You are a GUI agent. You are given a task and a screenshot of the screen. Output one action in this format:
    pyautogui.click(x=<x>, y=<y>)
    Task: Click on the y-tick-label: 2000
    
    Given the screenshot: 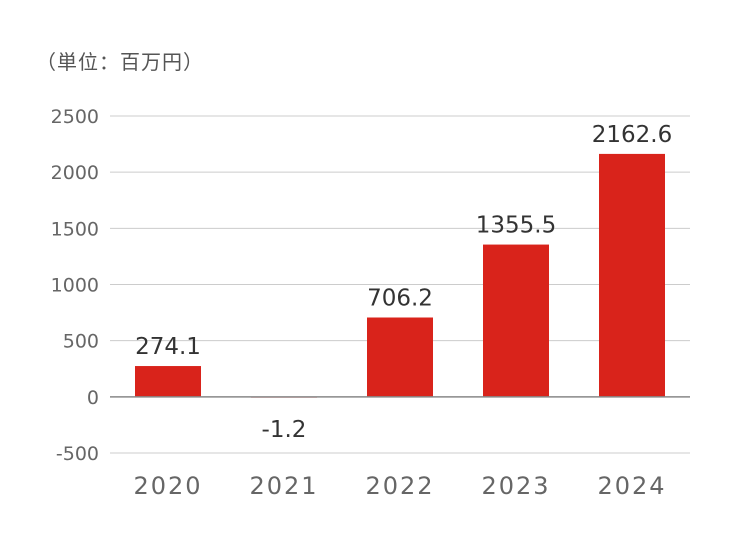 What is the action you would take?
    pyautogui.click(x=75, y=173)
    